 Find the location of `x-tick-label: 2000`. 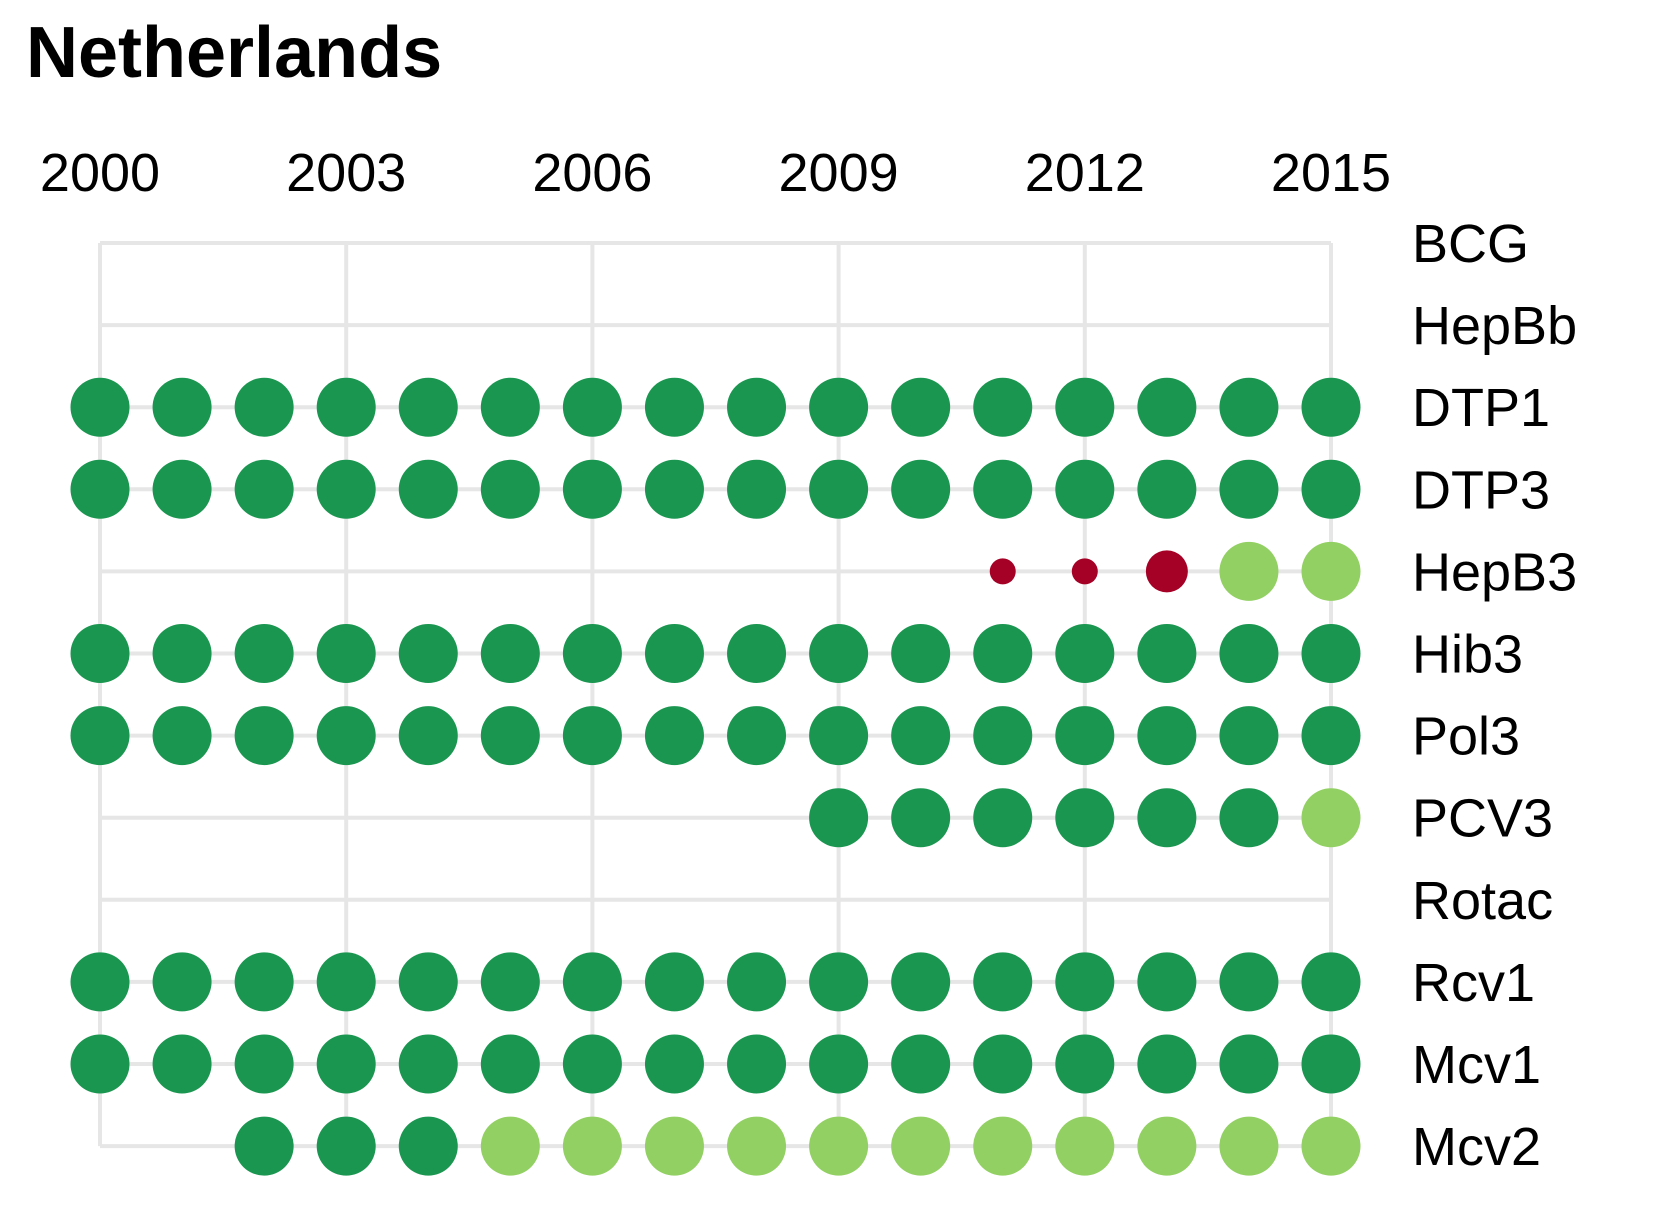

x-tick-label: 2000 is located at coordinates (100, 173).